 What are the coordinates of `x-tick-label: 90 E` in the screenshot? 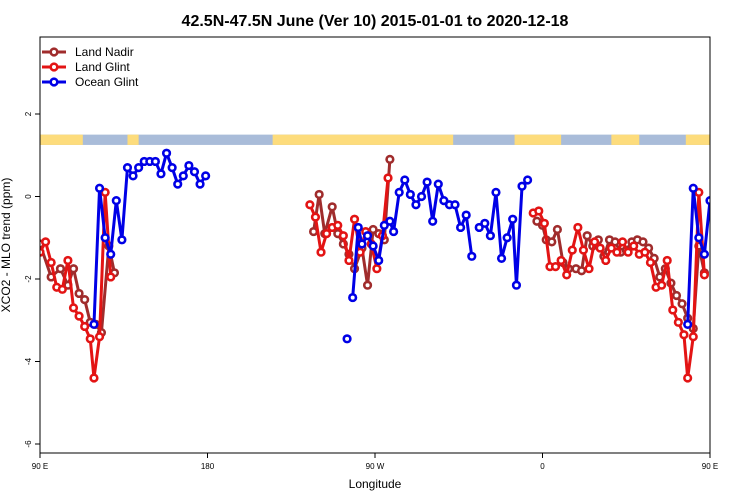 It's located at (40, 466).